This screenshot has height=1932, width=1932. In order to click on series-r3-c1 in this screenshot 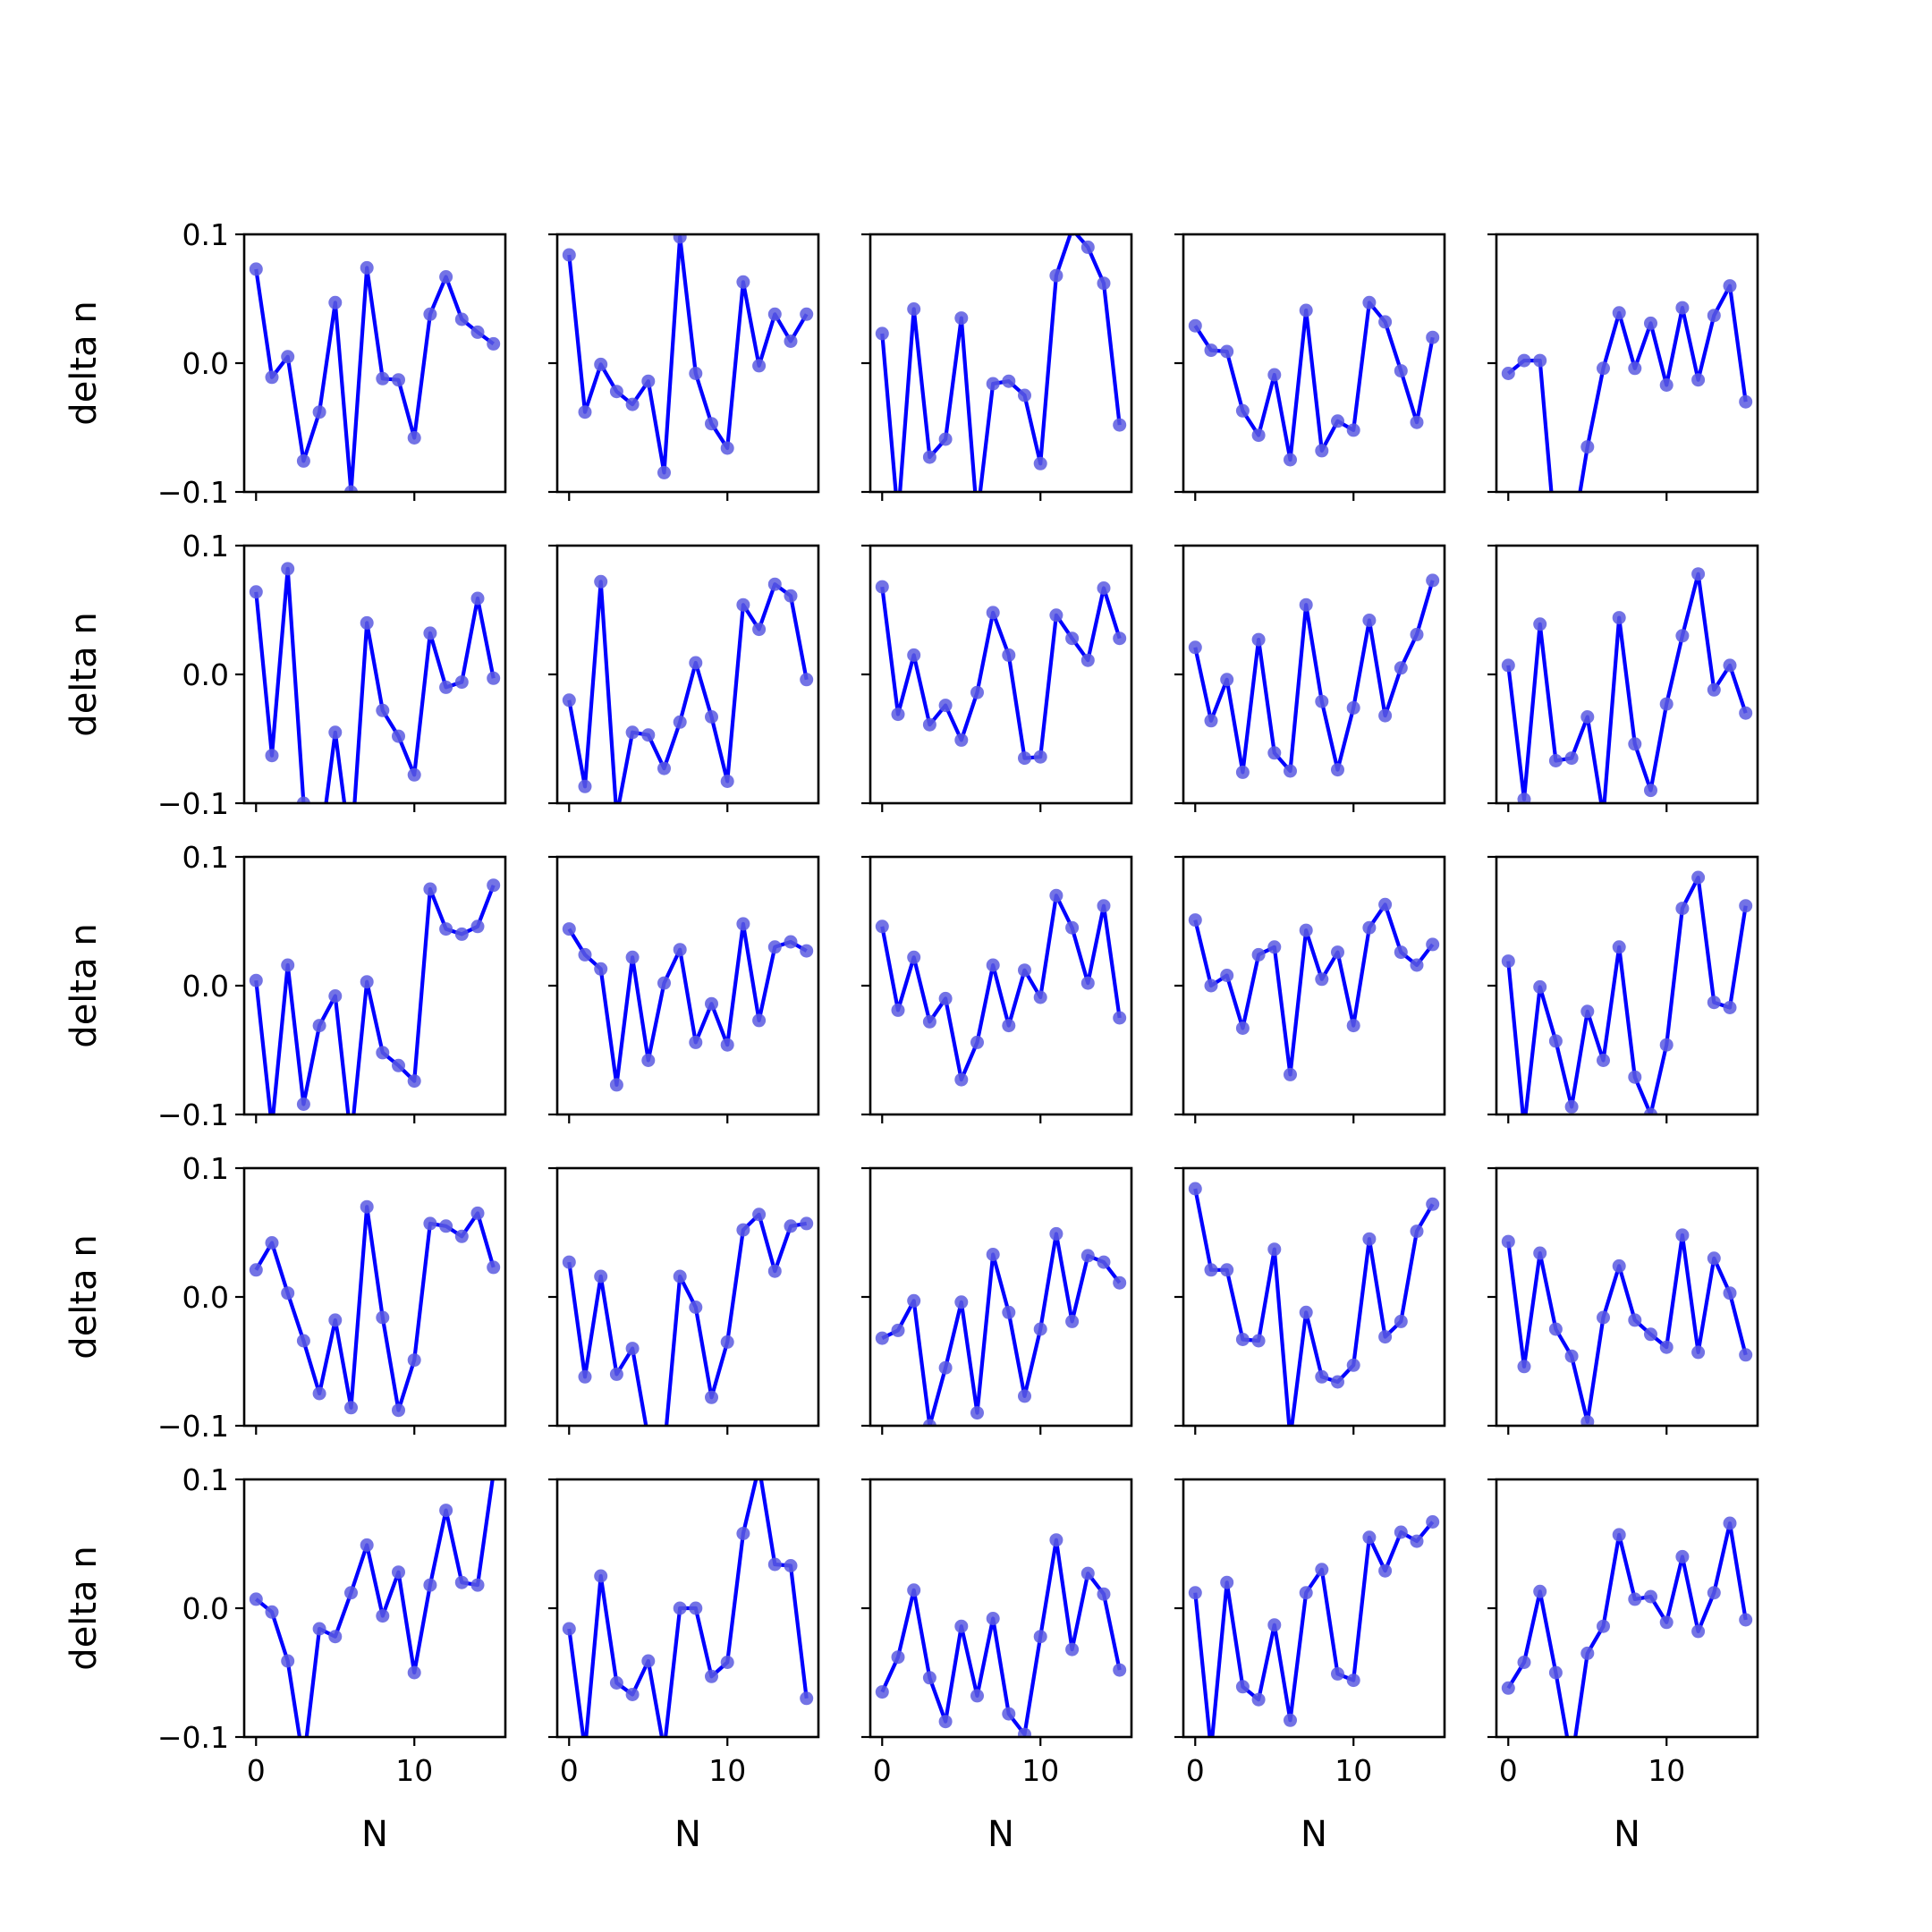, I will do `click(688, 1317)`.